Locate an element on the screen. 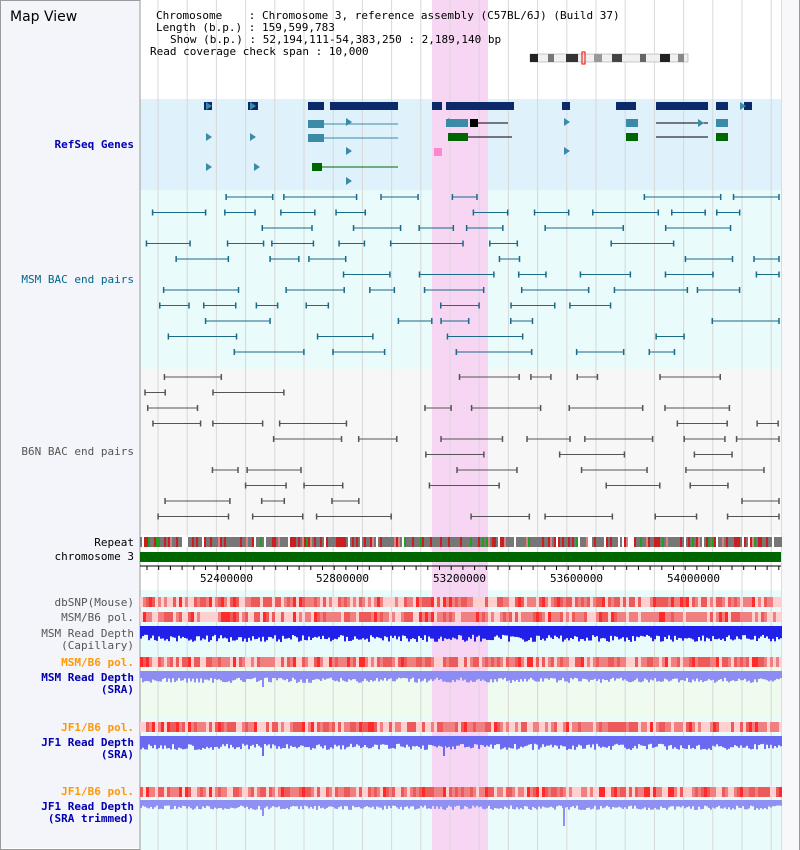  track-label-msm-b6-pol-2: MSM/B6 pol. is located at coordinates (97, 662).